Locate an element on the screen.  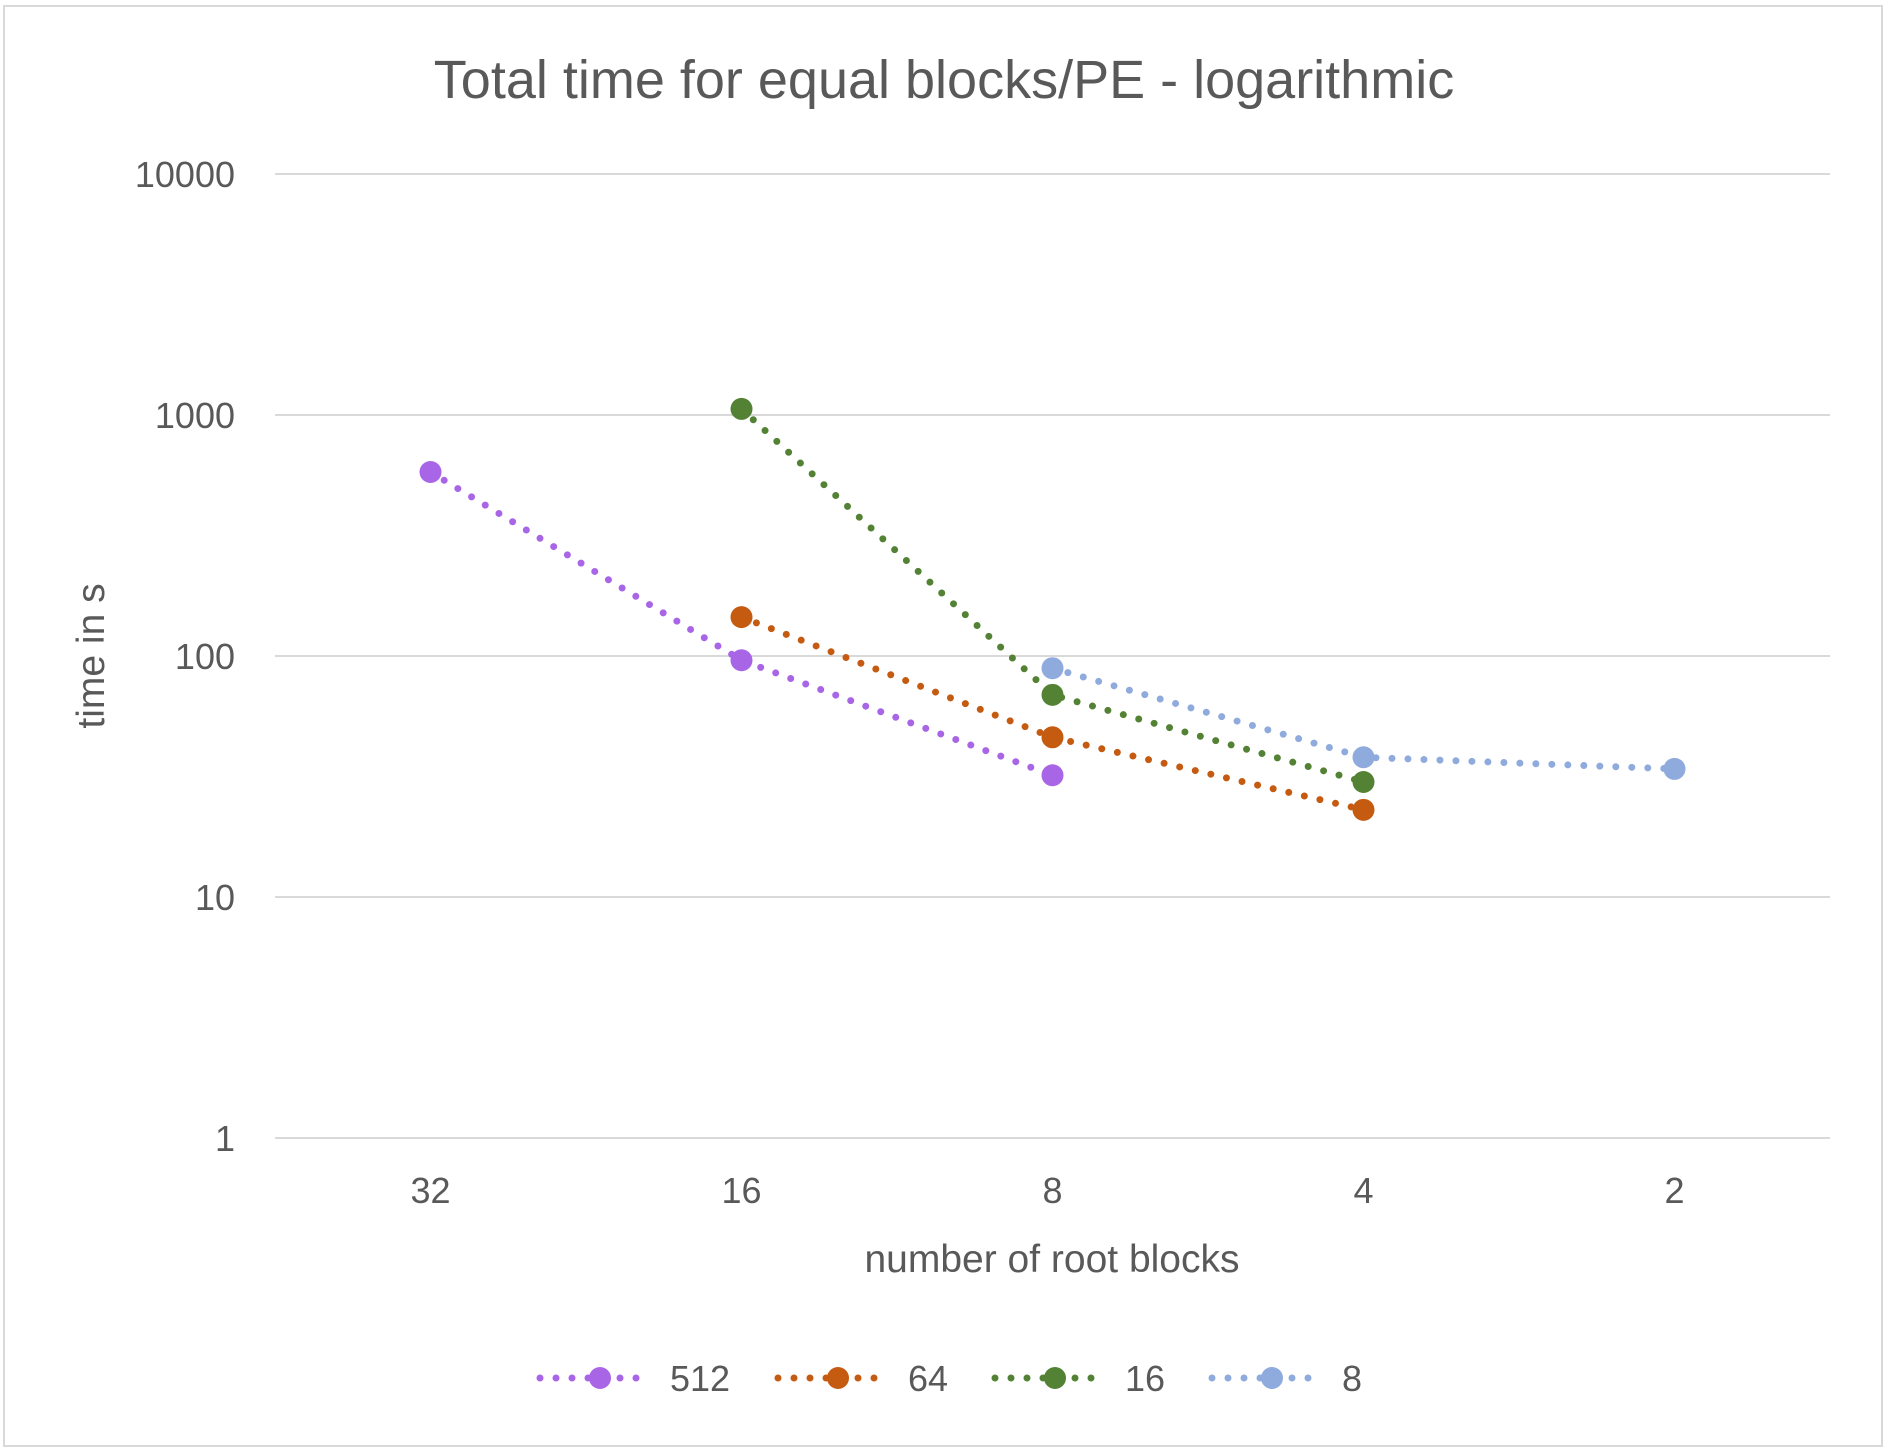
x-tick-label: 2 is located at coordinates (1674, 1190).